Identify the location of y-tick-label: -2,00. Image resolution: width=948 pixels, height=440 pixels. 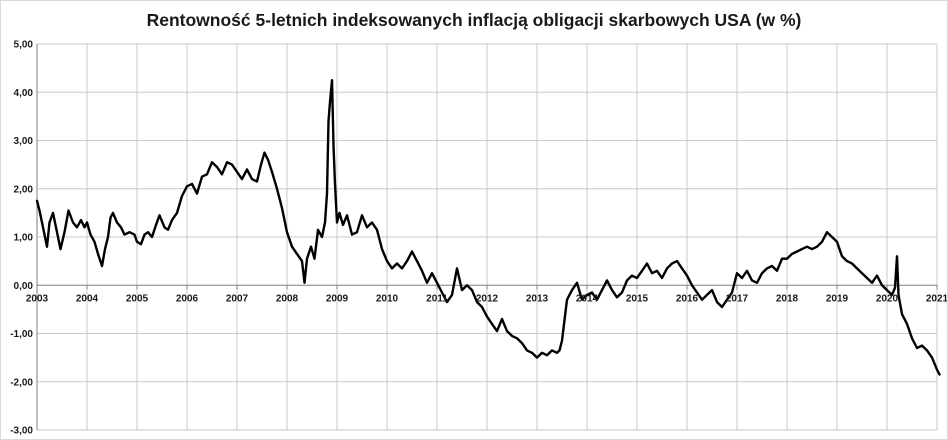
(21, 382).